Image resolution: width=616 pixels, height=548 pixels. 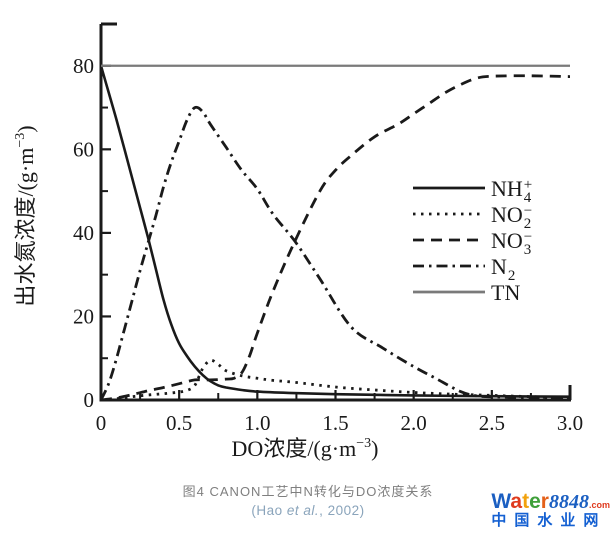 I want to click on svg-text: 3.0, so click(x=570, y=423).